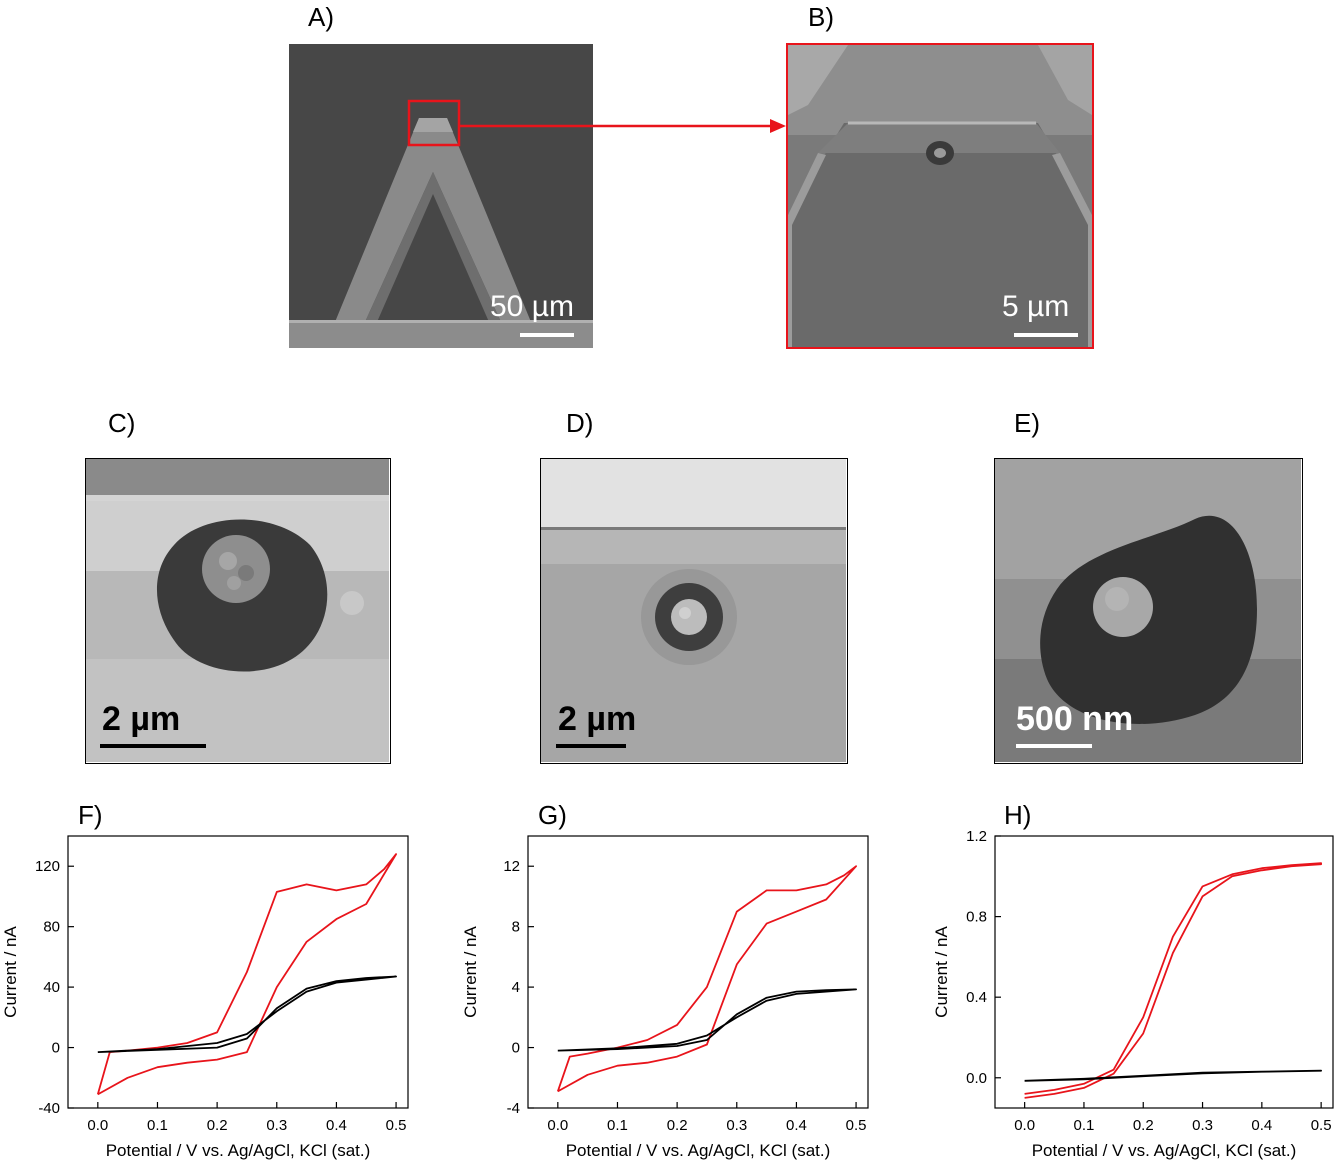  What do you see at coordinates (51, 987) in the screenshot?
I see `y-tick-label: 40` at bounding box center [51, 987].